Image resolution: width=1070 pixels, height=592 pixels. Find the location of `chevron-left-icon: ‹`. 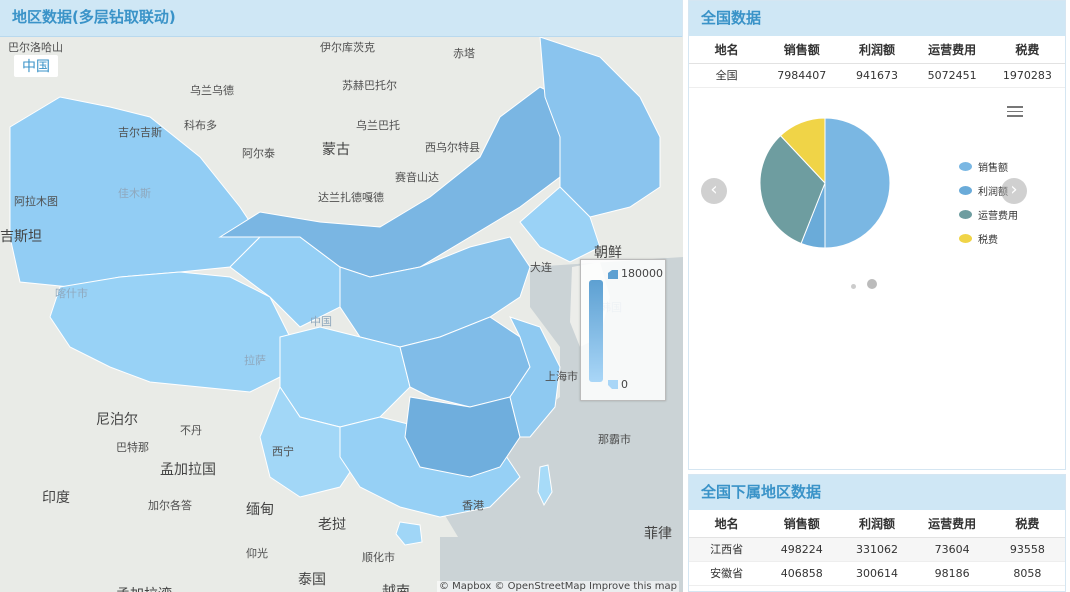

chevron-left-icon: ‹ is located at coordinates (714, 191).